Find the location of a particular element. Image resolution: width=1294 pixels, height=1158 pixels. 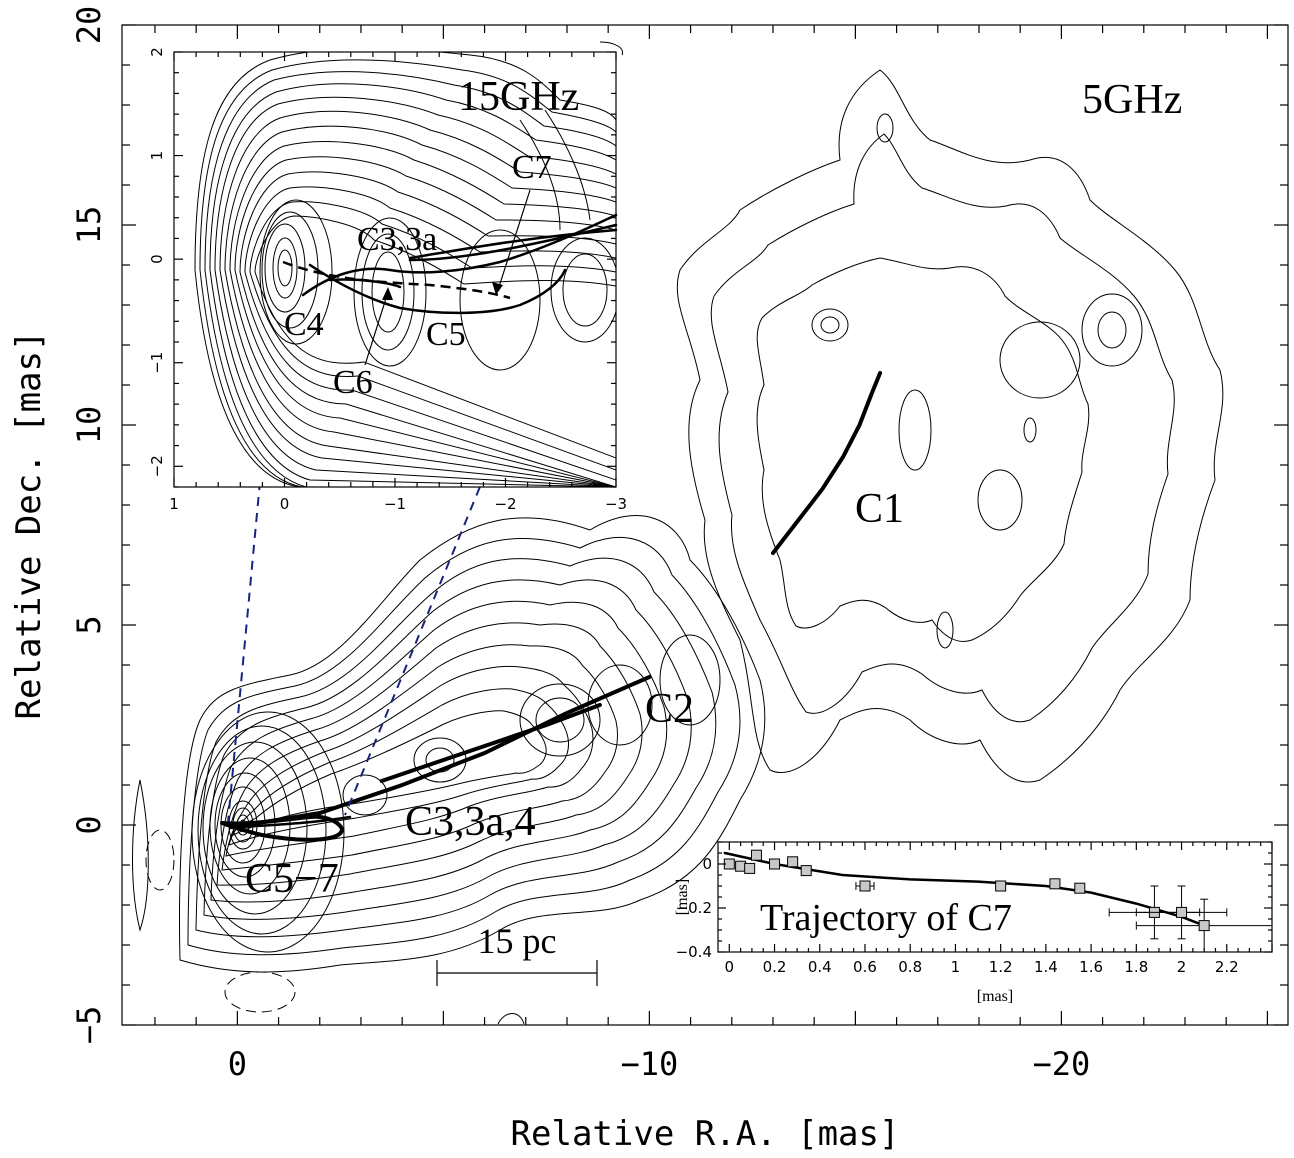

inset-y-tick-label: −2 is located at coordinates (157, 466).